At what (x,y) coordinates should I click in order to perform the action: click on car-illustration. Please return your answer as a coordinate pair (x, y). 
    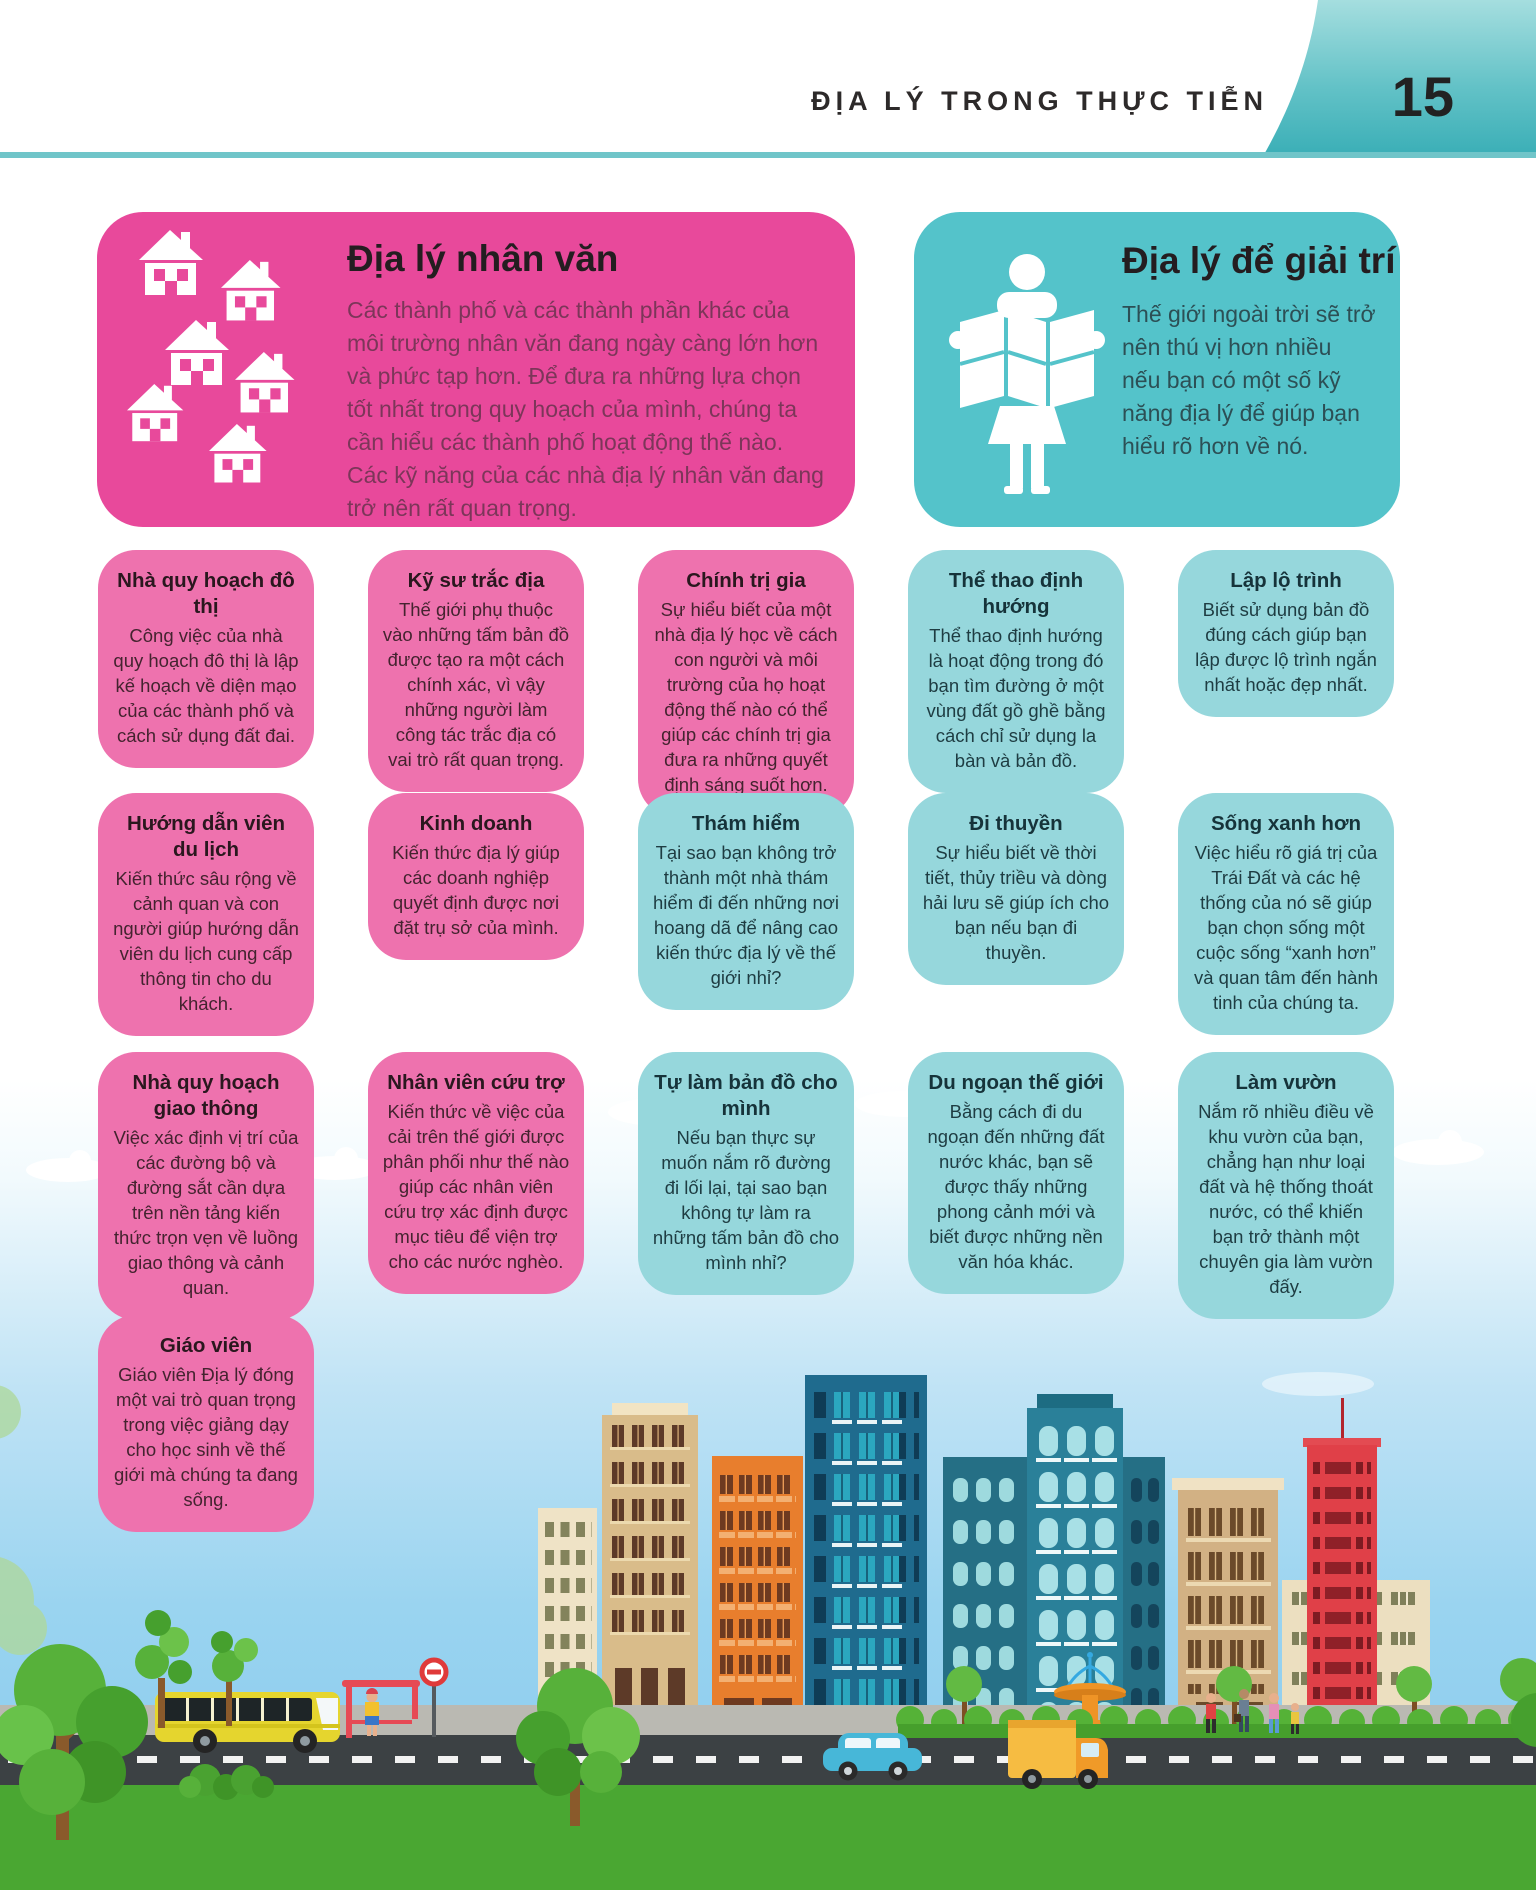
    Looking at the image, I should click on (872, 1757).